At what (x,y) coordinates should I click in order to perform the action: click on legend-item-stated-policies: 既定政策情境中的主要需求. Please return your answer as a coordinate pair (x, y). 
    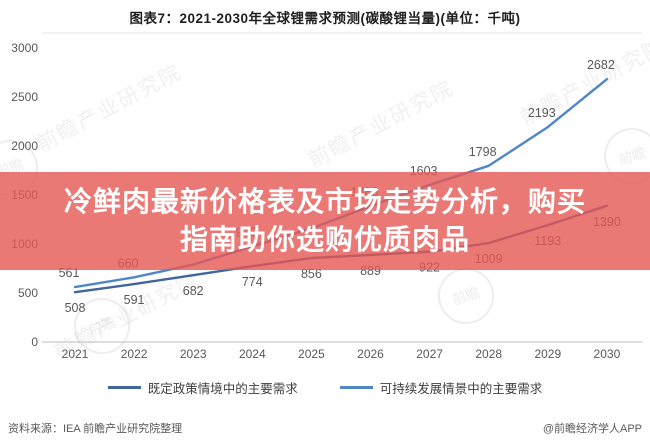
    Looking at the image, I should click on (202, 387).